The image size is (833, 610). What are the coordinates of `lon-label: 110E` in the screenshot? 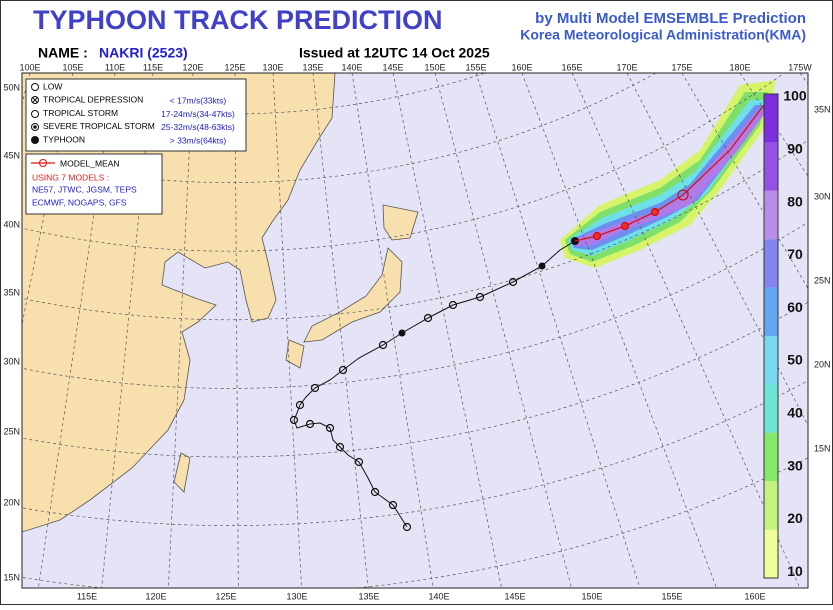 It's located at (115, 67).